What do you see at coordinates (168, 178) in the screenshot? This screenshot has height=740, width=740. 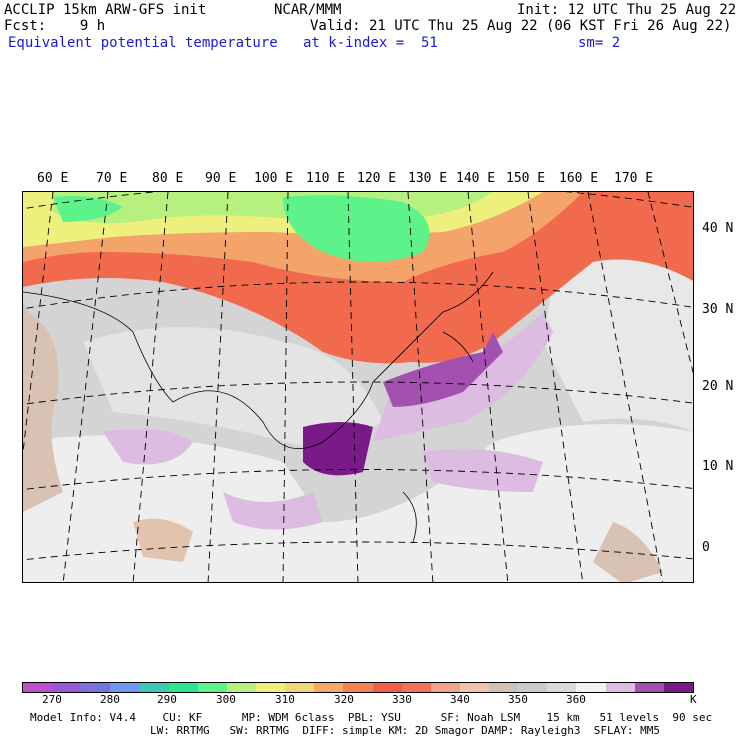 I see `lon-label: 80 E` at bounding box center [168, 178].